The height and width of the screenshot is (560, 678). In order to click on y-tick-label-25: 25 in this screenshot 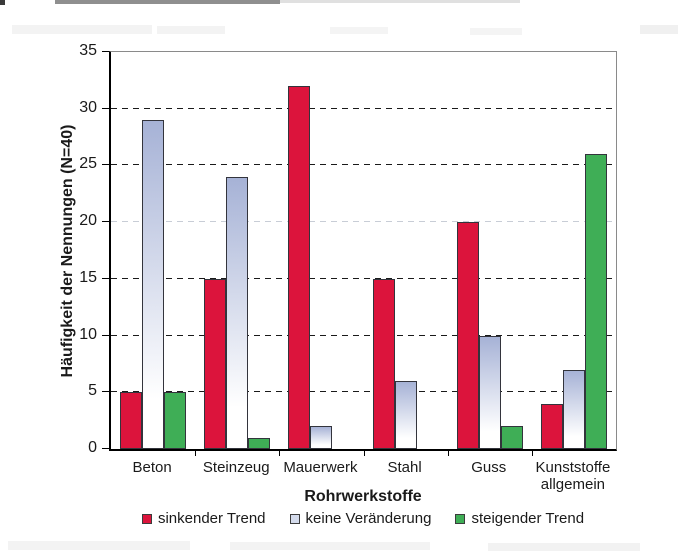, I will do `click(88, 164)`.